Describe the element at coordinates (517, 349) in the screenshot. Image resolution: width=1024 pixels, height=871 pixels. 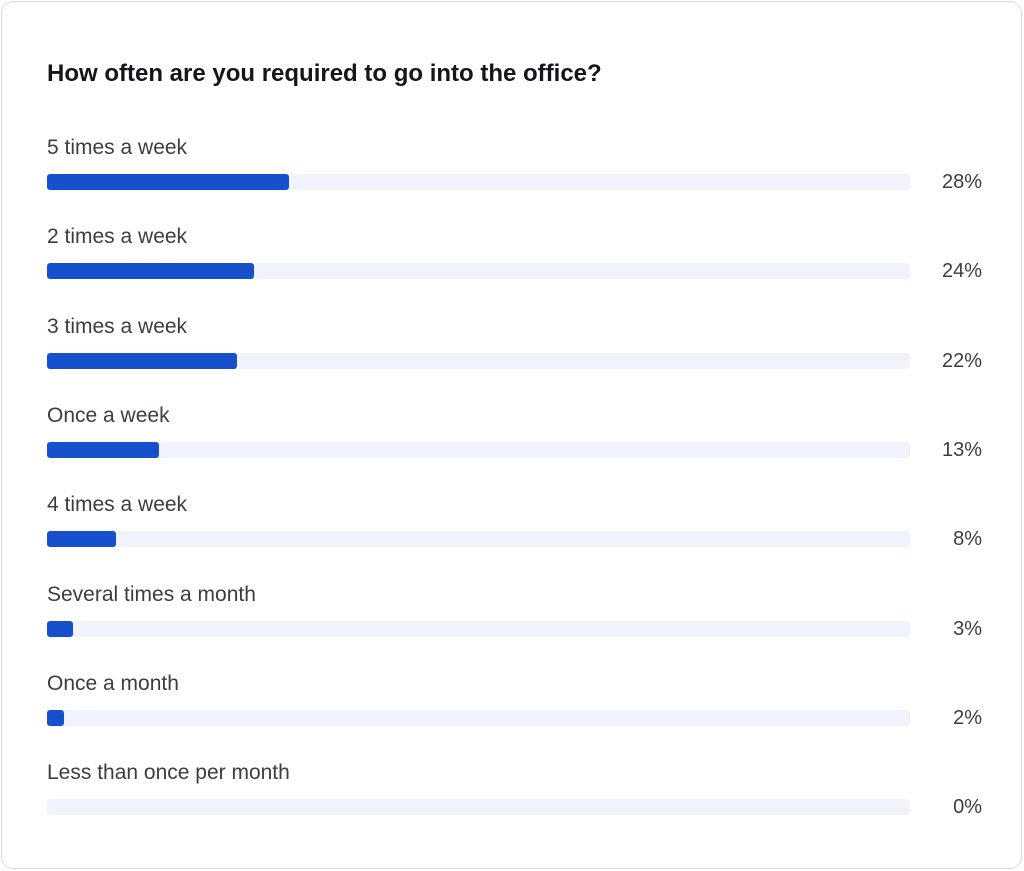
I see `bar-row: 3 times a week 22%` at that location.